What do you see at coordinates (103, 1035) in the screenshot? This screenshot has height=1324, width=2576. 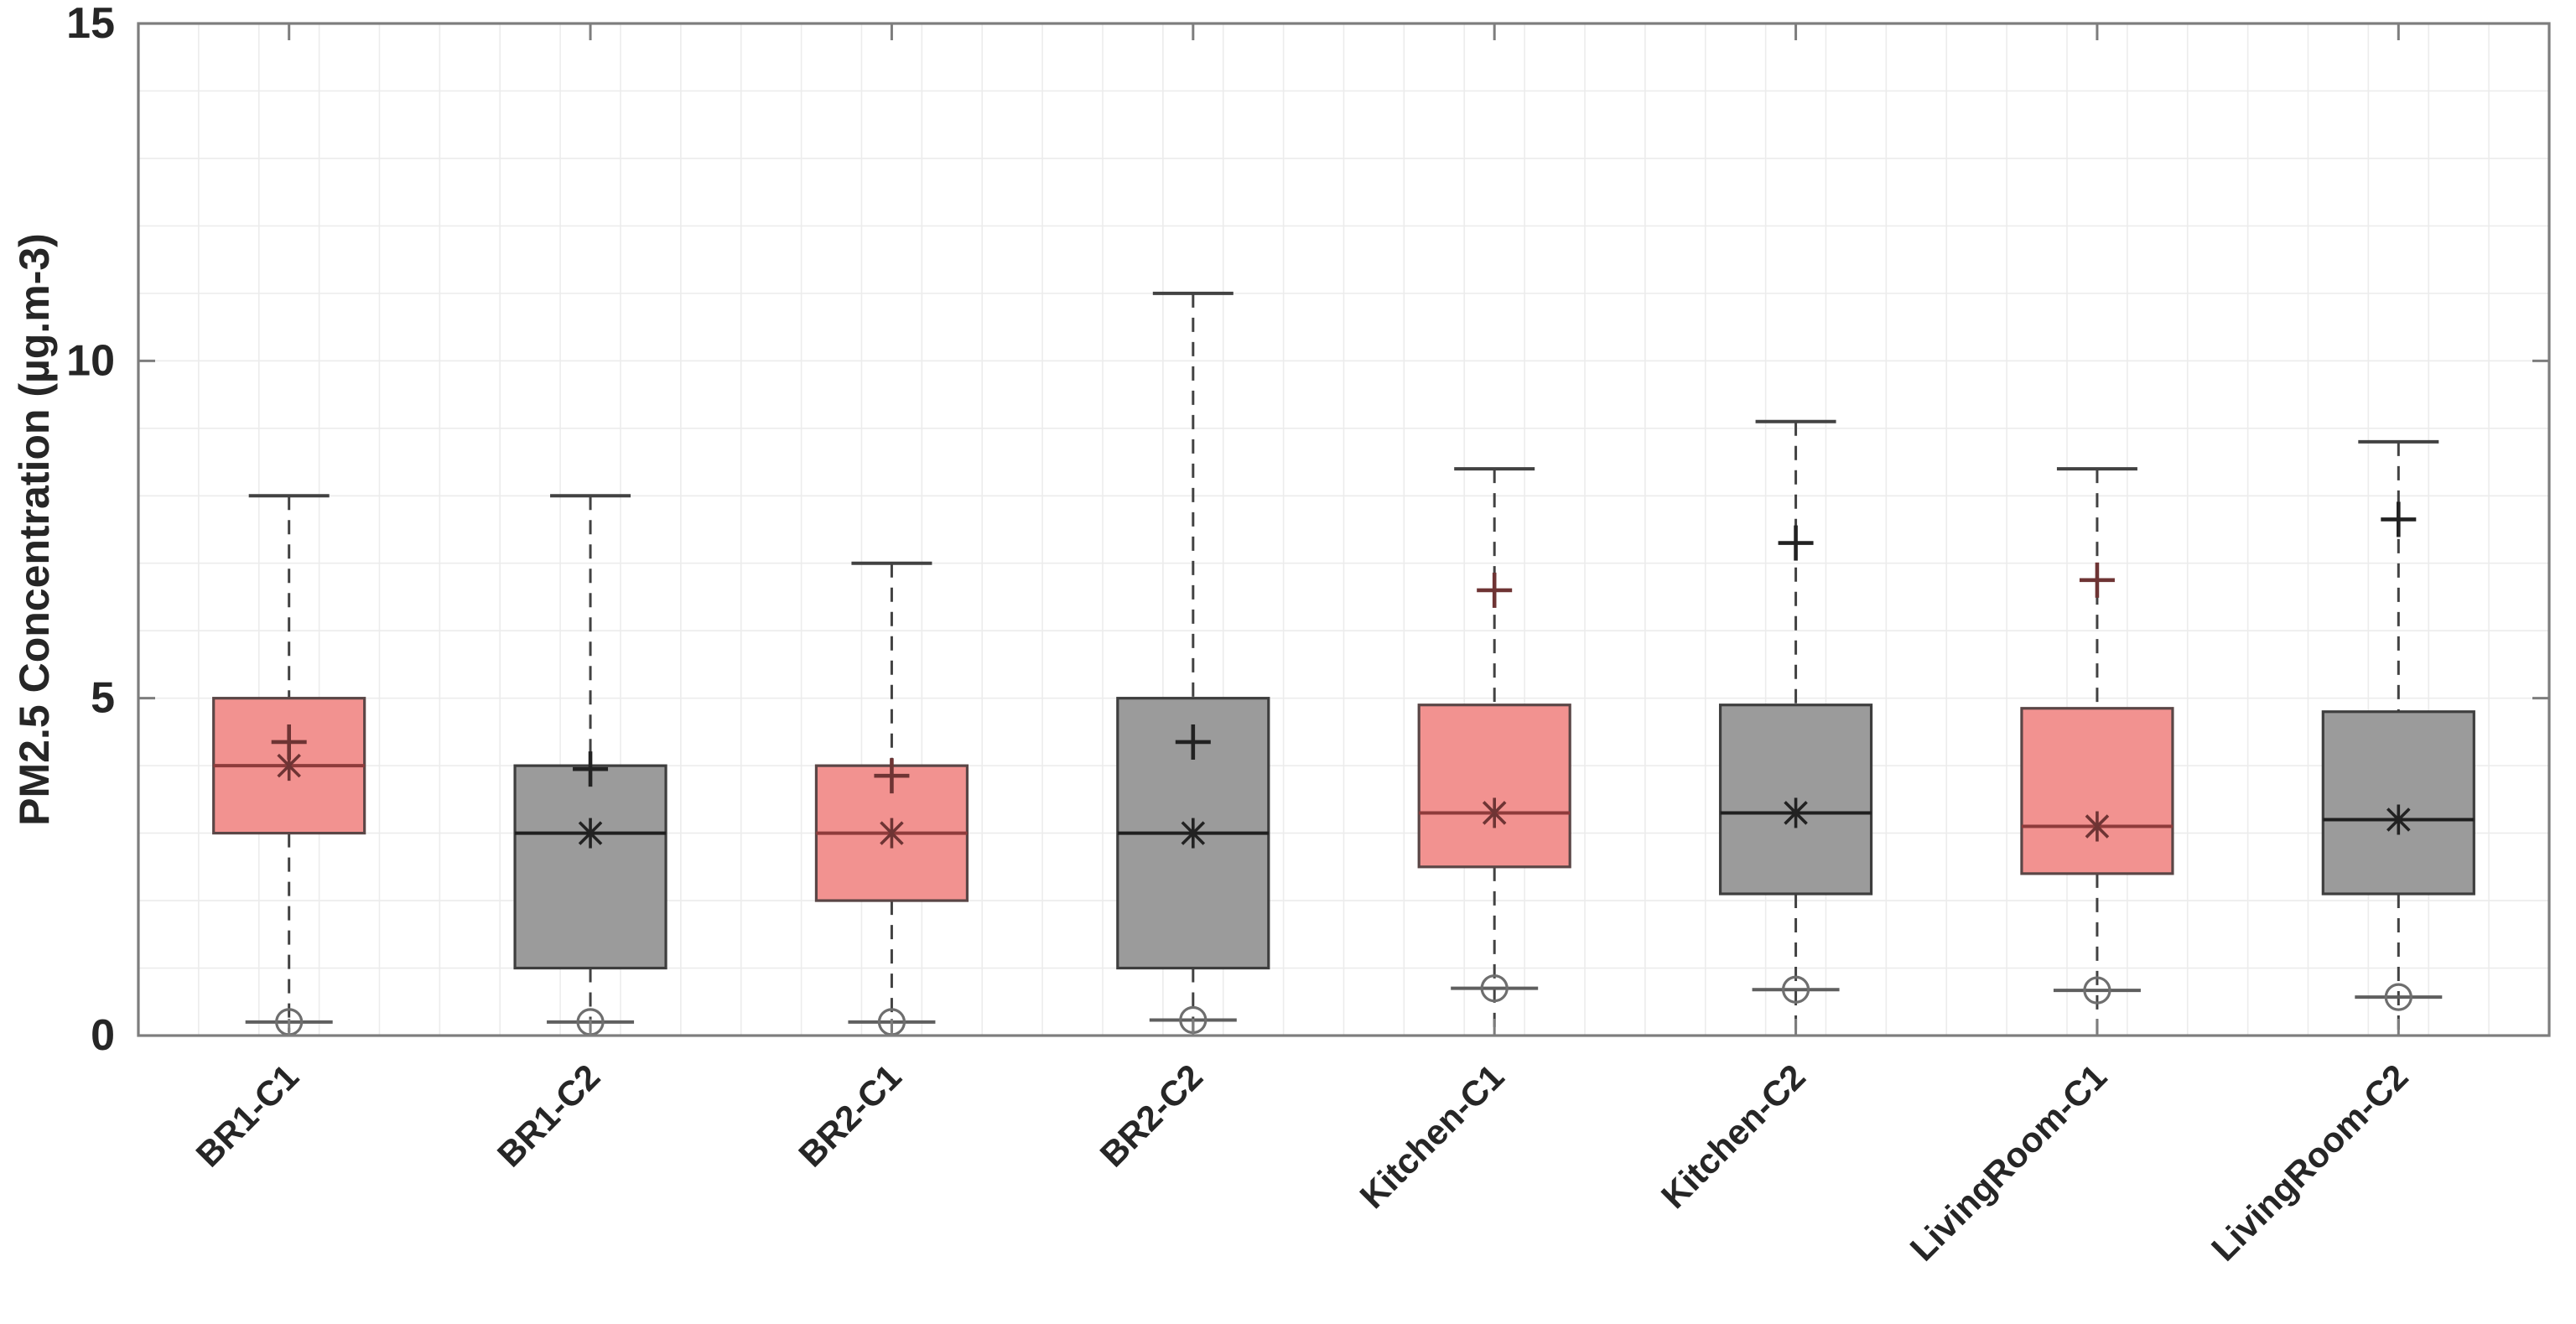 I see `y-tick-label: 0` at bounding box center [103, 1035].